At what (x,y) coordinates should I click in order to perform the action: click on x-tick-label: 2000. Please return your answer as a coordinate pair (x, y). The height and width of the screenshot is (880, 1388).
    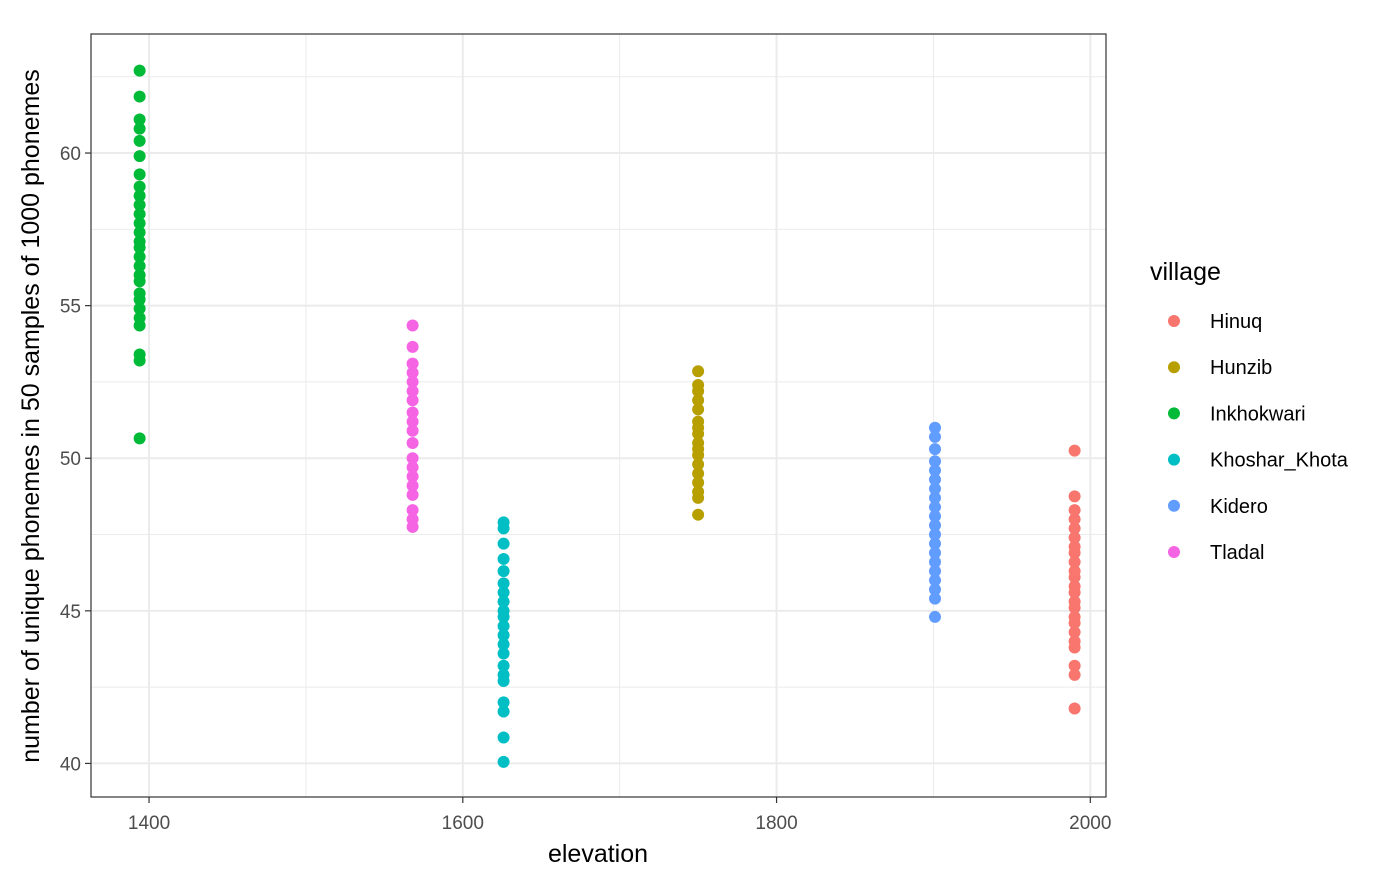
    Looking at the image, I should click on (1090, 823).